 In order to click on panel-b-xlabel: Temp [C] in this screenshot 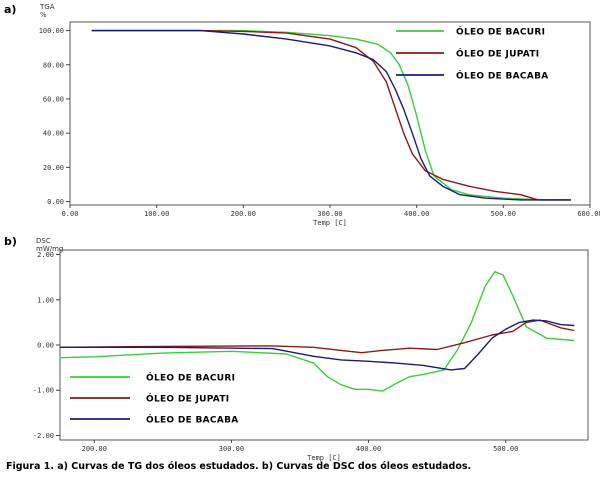, I will do `click(324, 458)`.